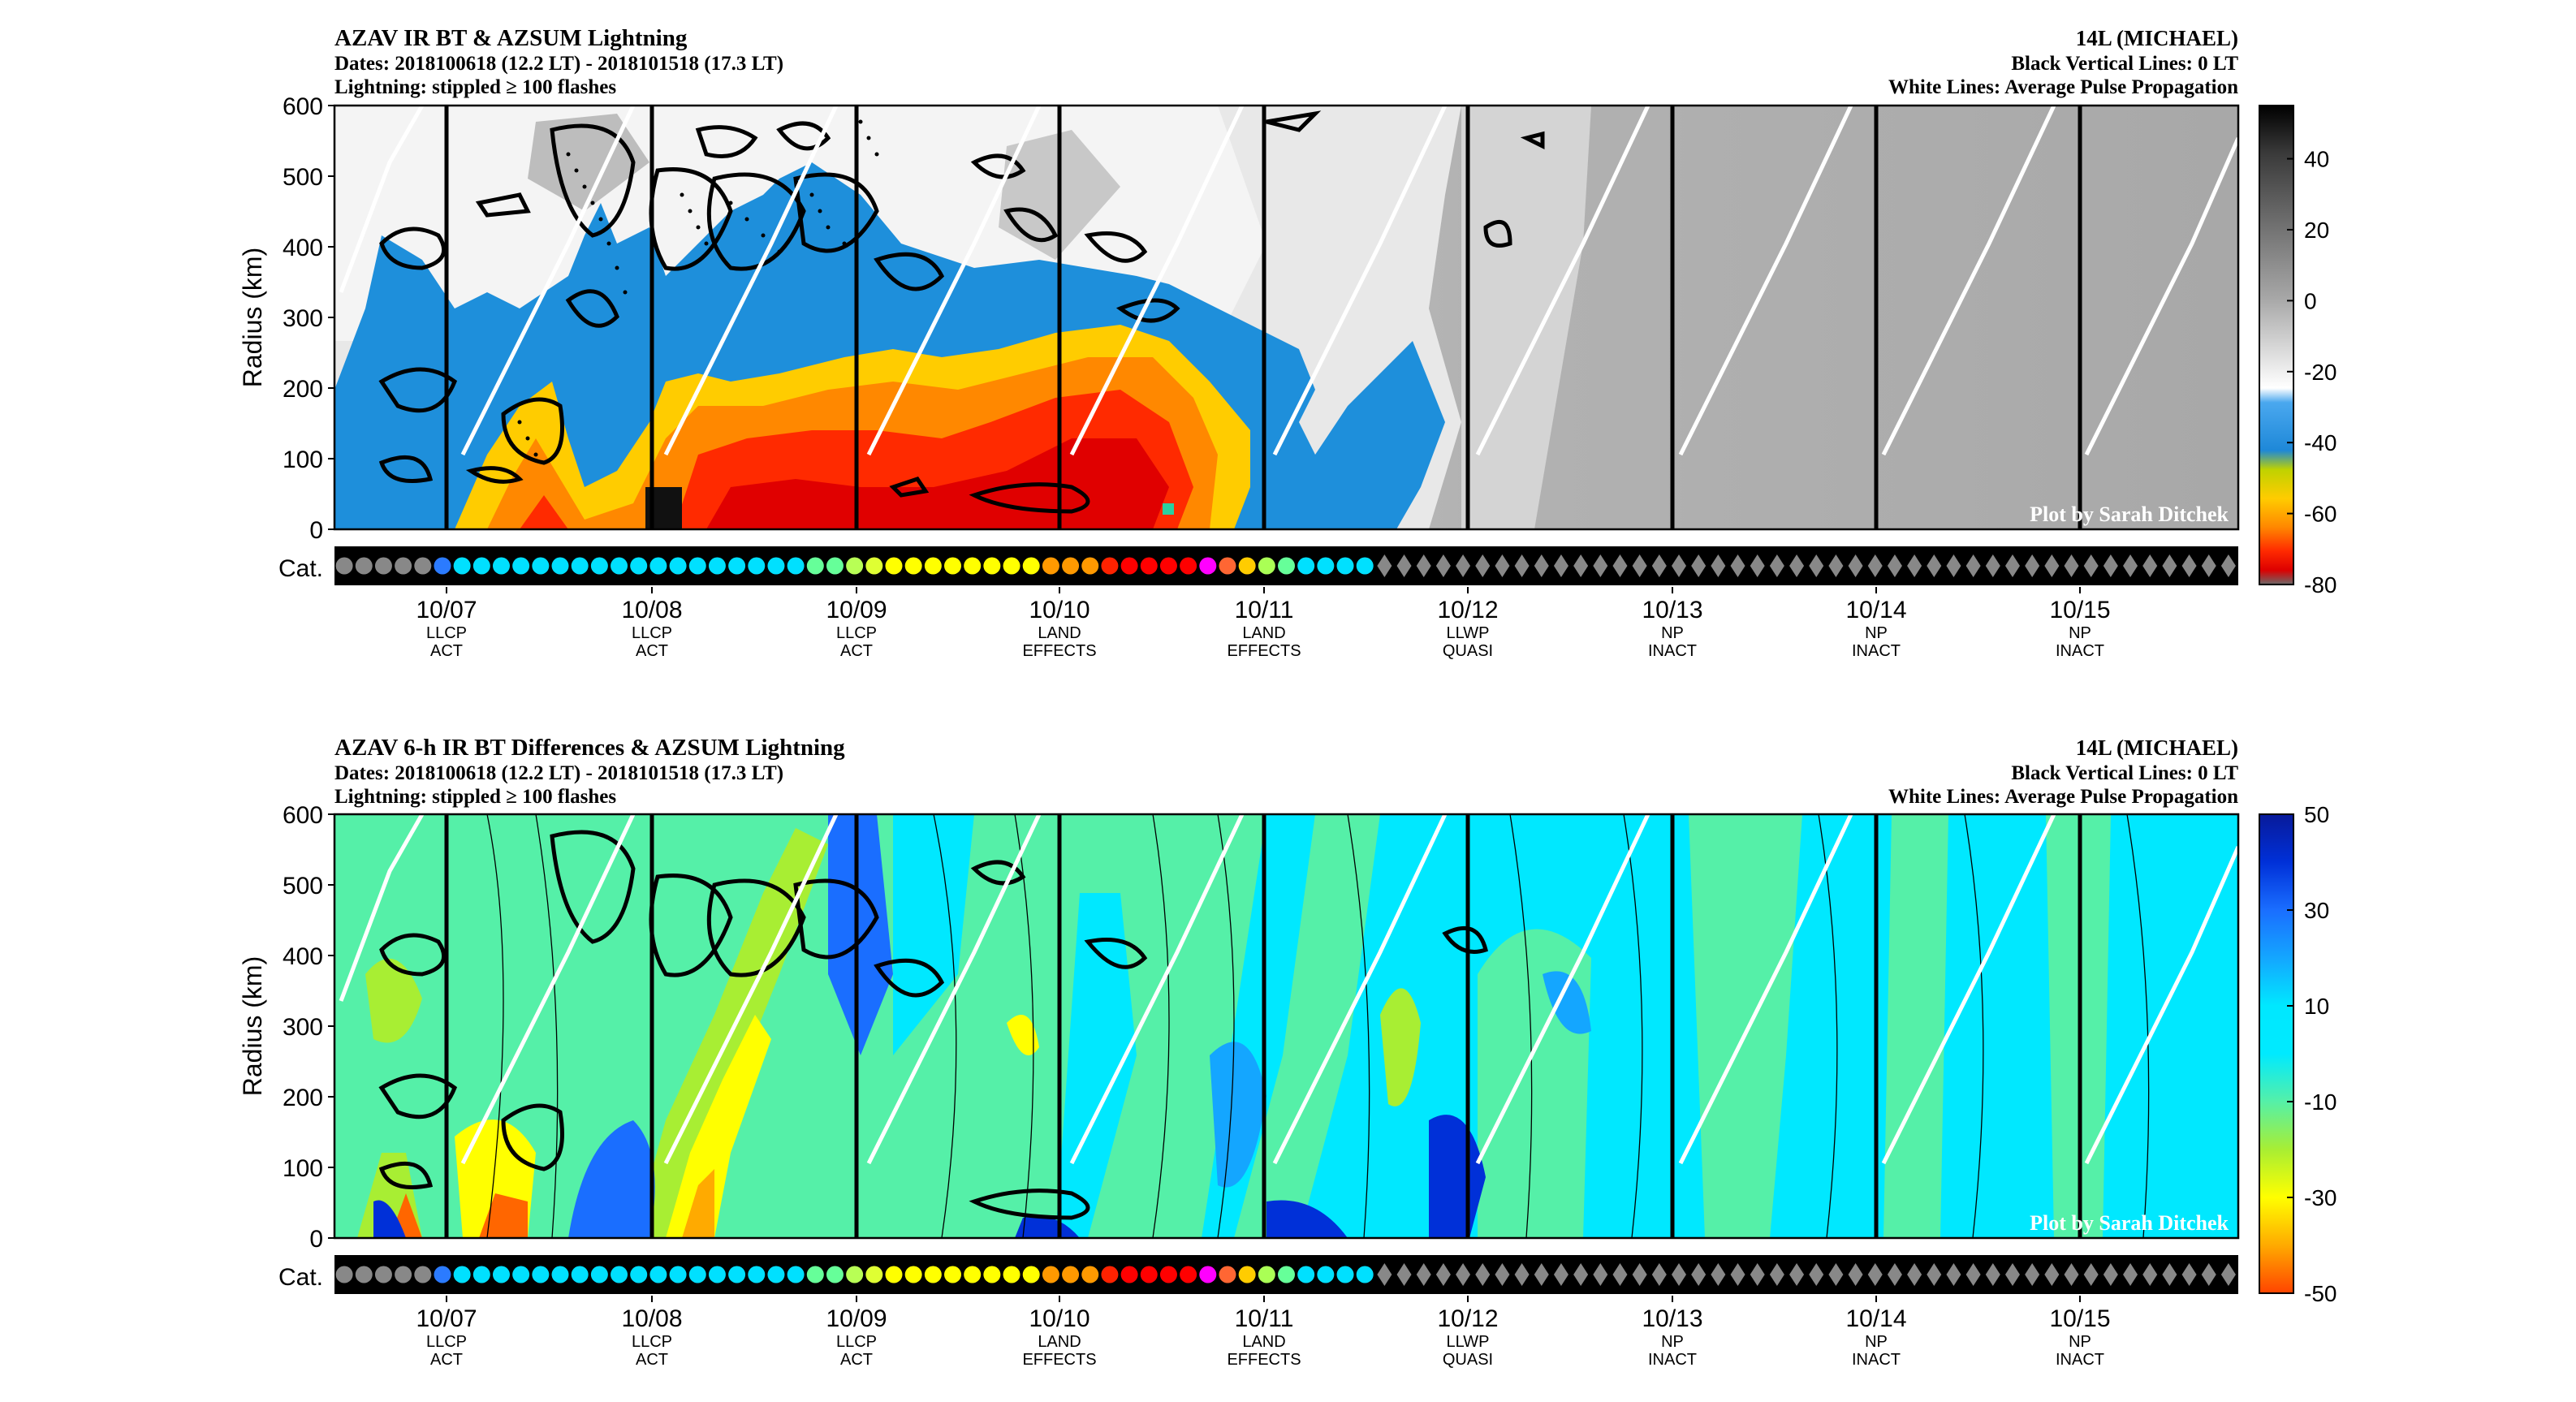 This screenshot has height=1402, width=2576. I want to click on colorbar-tick-label: -50, so click(2320, 1293).